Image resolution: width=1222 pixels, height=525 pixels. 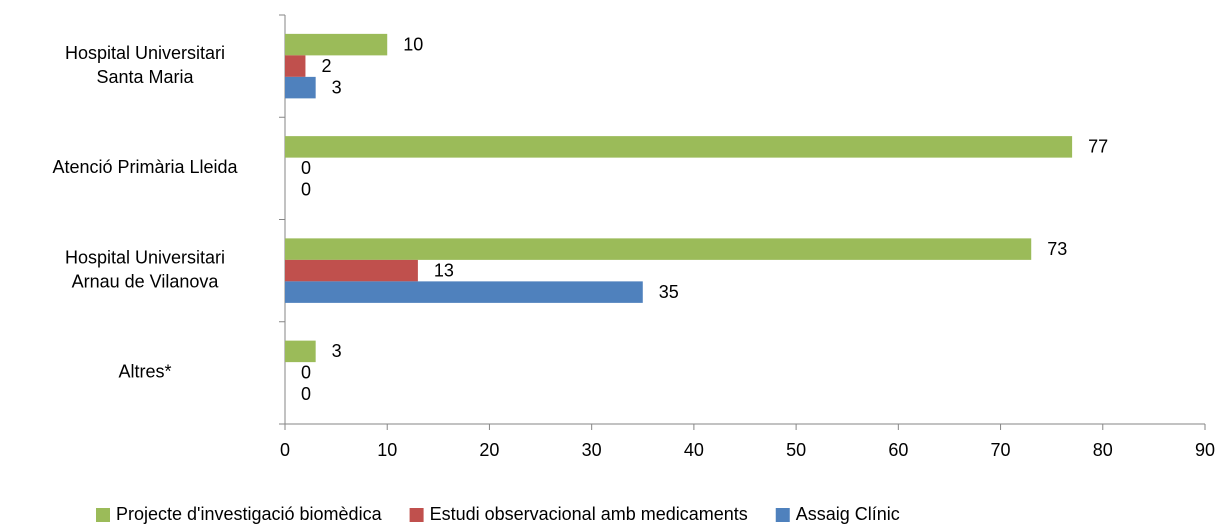 I want to click on x-tick-label: 30, so click(x=592, y=450).